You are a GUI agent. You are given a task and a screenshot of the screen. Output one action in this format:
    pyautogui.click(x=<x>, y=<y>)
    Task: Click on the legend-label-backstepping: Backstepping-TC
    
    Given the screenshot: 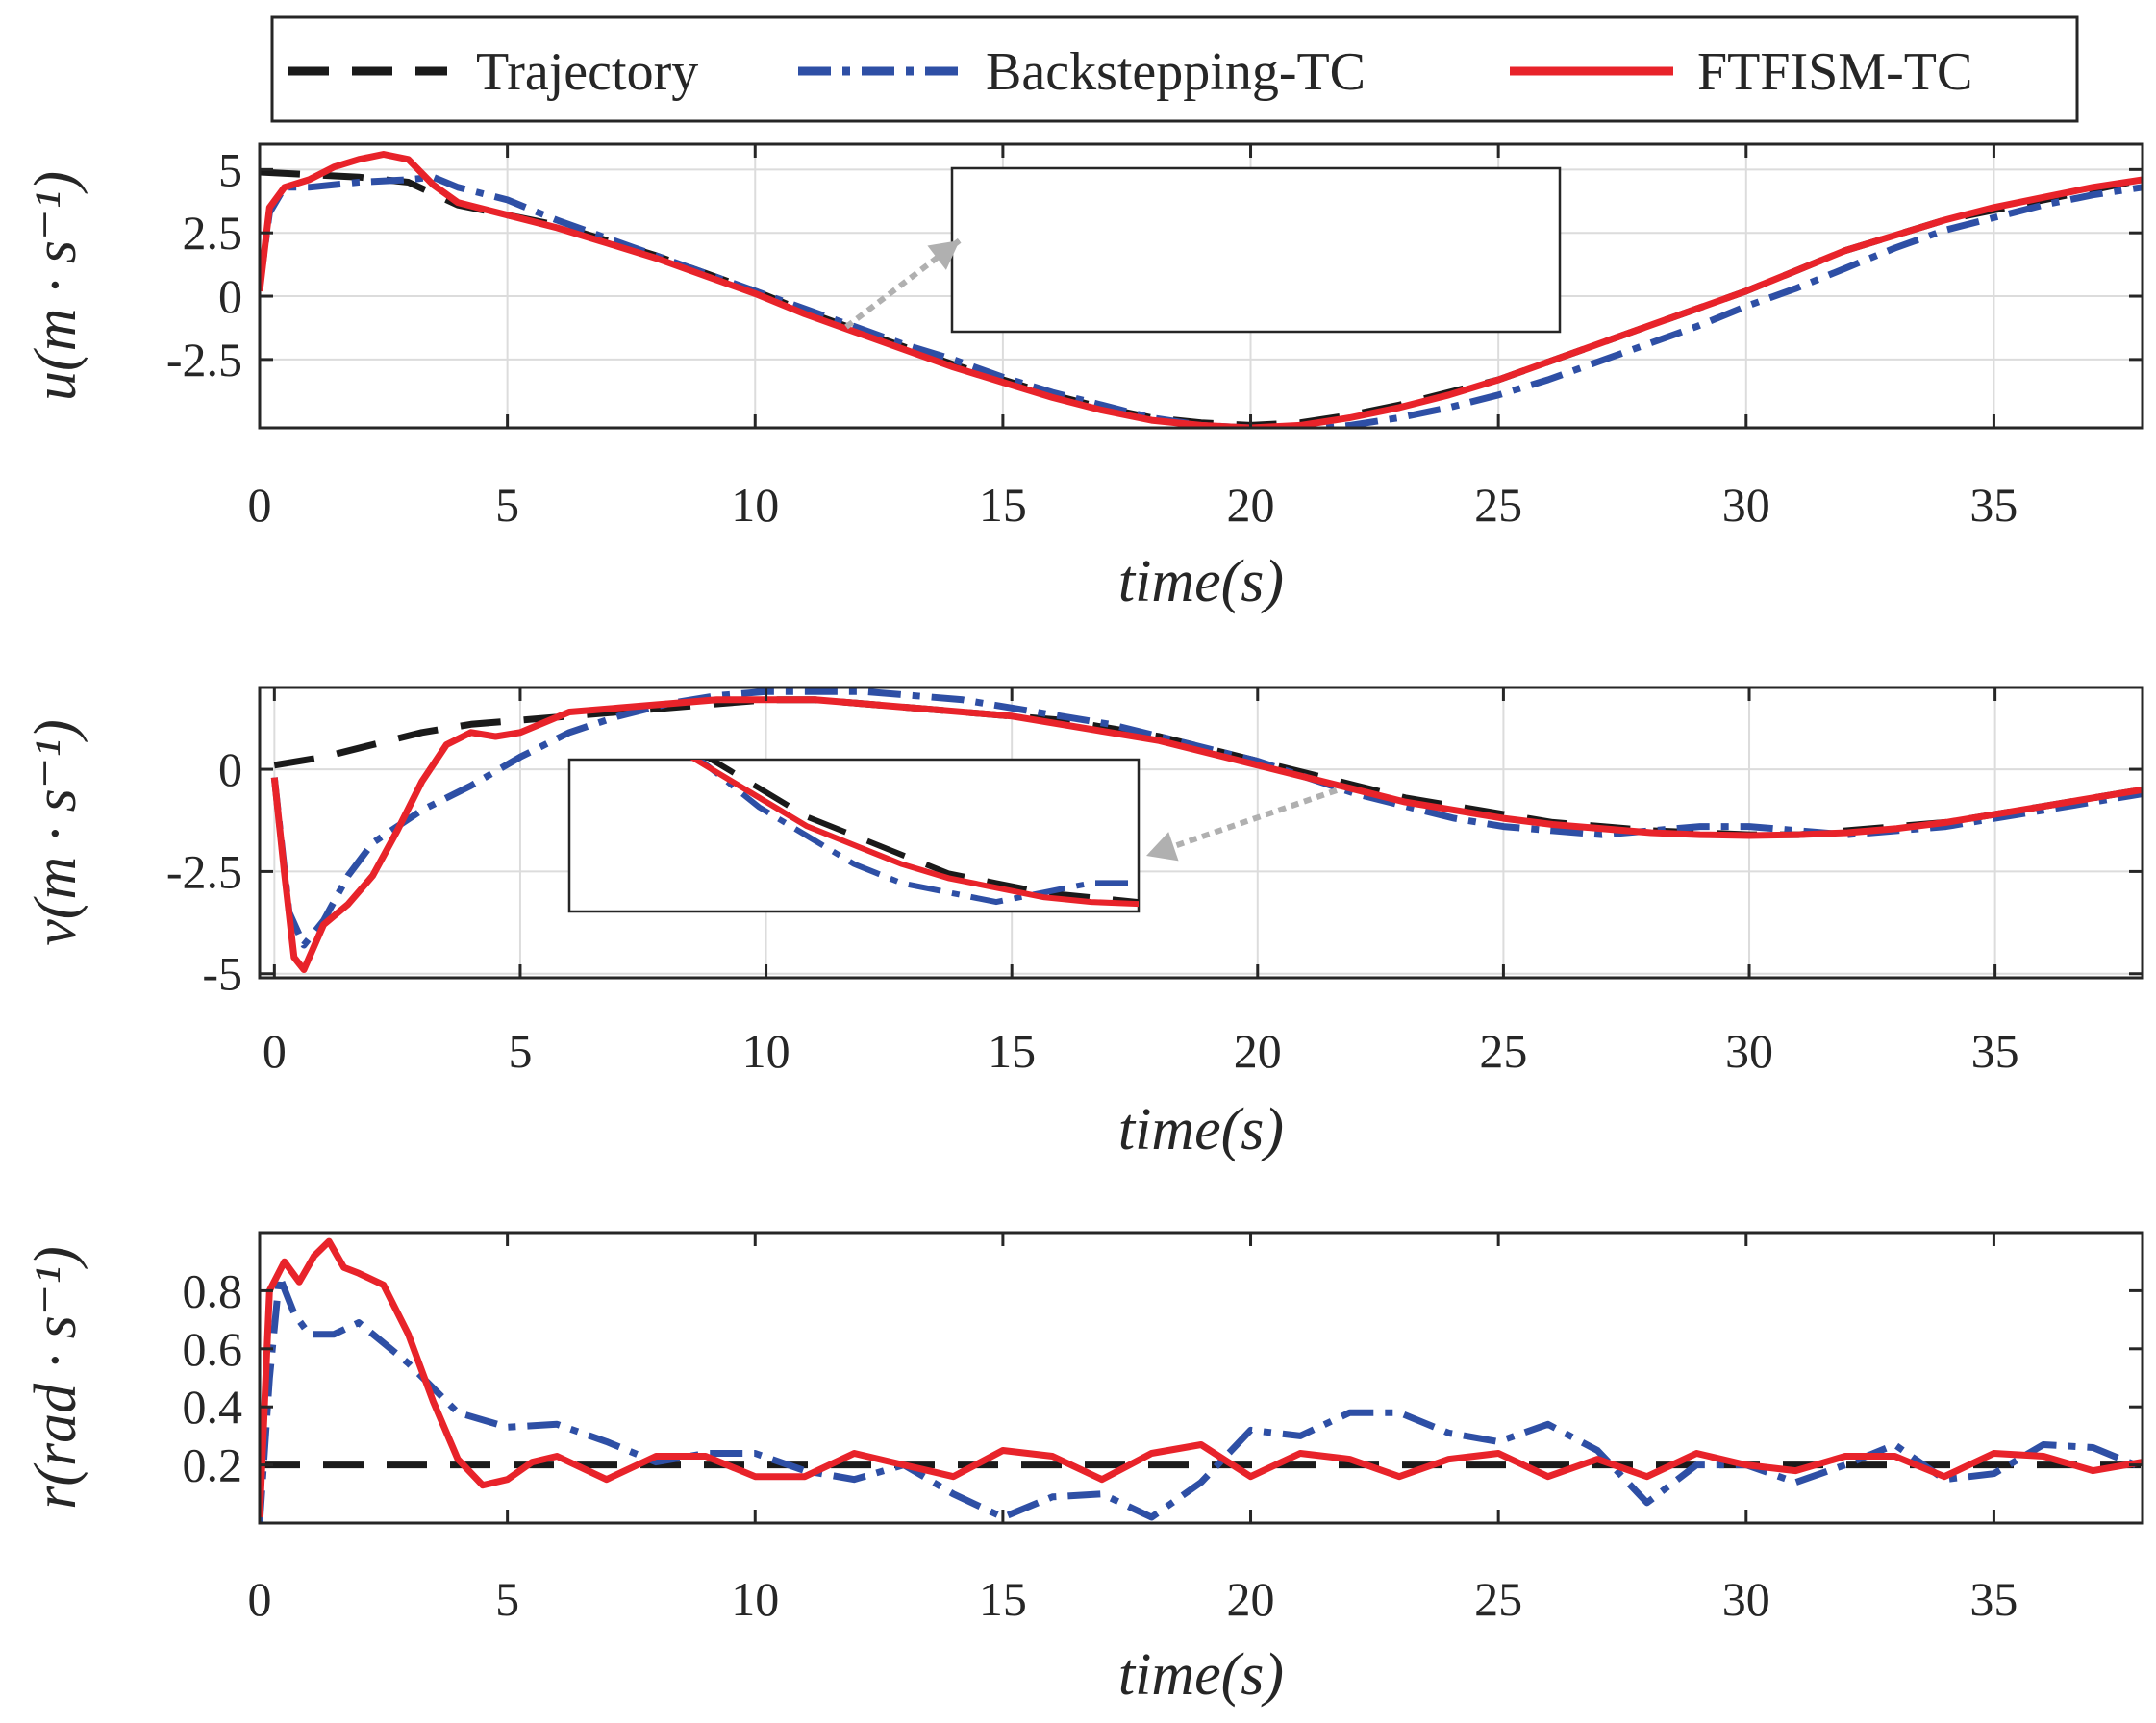 What is the action you would take?
    pyautogui.click(x=1176, y=72)
    